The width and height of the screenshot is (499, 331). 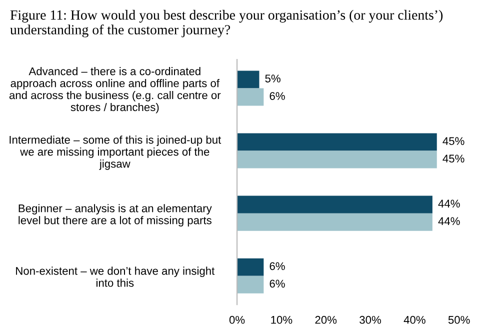 What do you see at coordinates (115, 276) in the screenshot?
I see `y-tick-label: Non-existent – we don’t have any insight into this` at bounding box center [115, 276].